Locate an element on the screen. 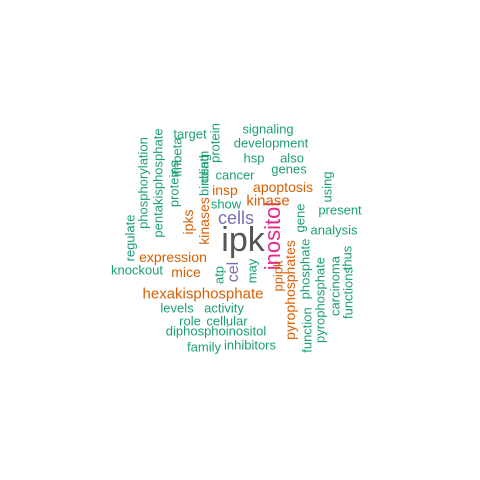  word-diphosphoinositol: diphosphoinositol is located at coordinates (216, 331).